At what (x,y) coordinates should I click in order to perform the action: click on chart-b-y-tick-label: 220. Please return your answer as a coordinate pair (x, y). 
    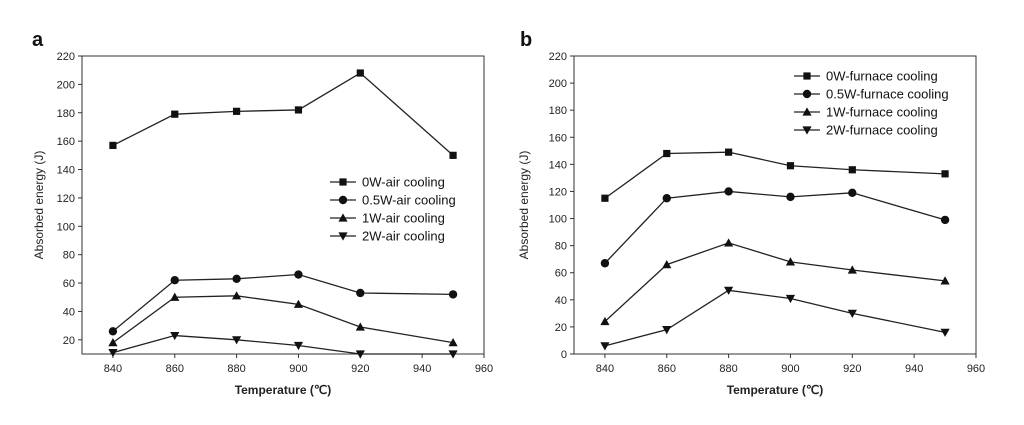
    Looking at the image, I should click on (558, 57).